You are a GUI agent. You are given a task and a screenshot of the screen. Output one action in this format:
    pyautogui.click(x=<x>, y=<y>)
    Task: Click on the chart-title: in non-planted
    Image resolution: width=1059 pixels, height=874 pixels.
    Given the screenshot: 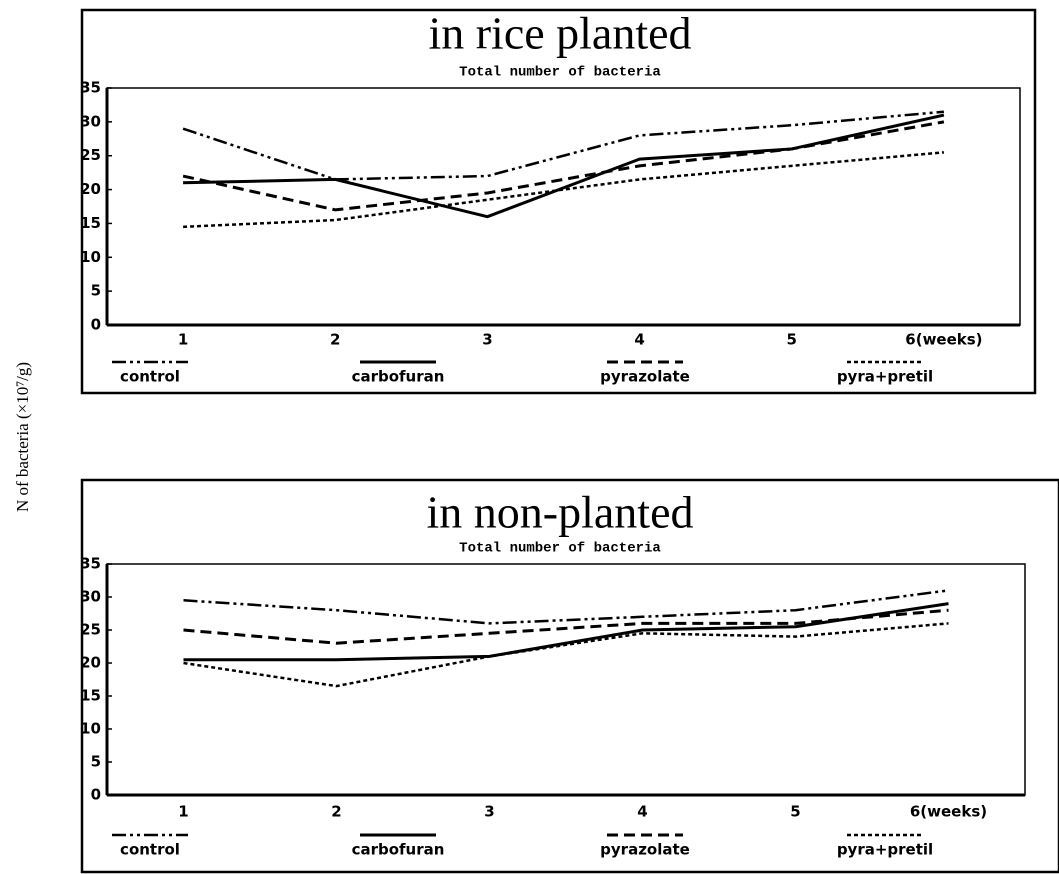 What is the action you would take?
    pyautogui.click(x=560, y=512)
    